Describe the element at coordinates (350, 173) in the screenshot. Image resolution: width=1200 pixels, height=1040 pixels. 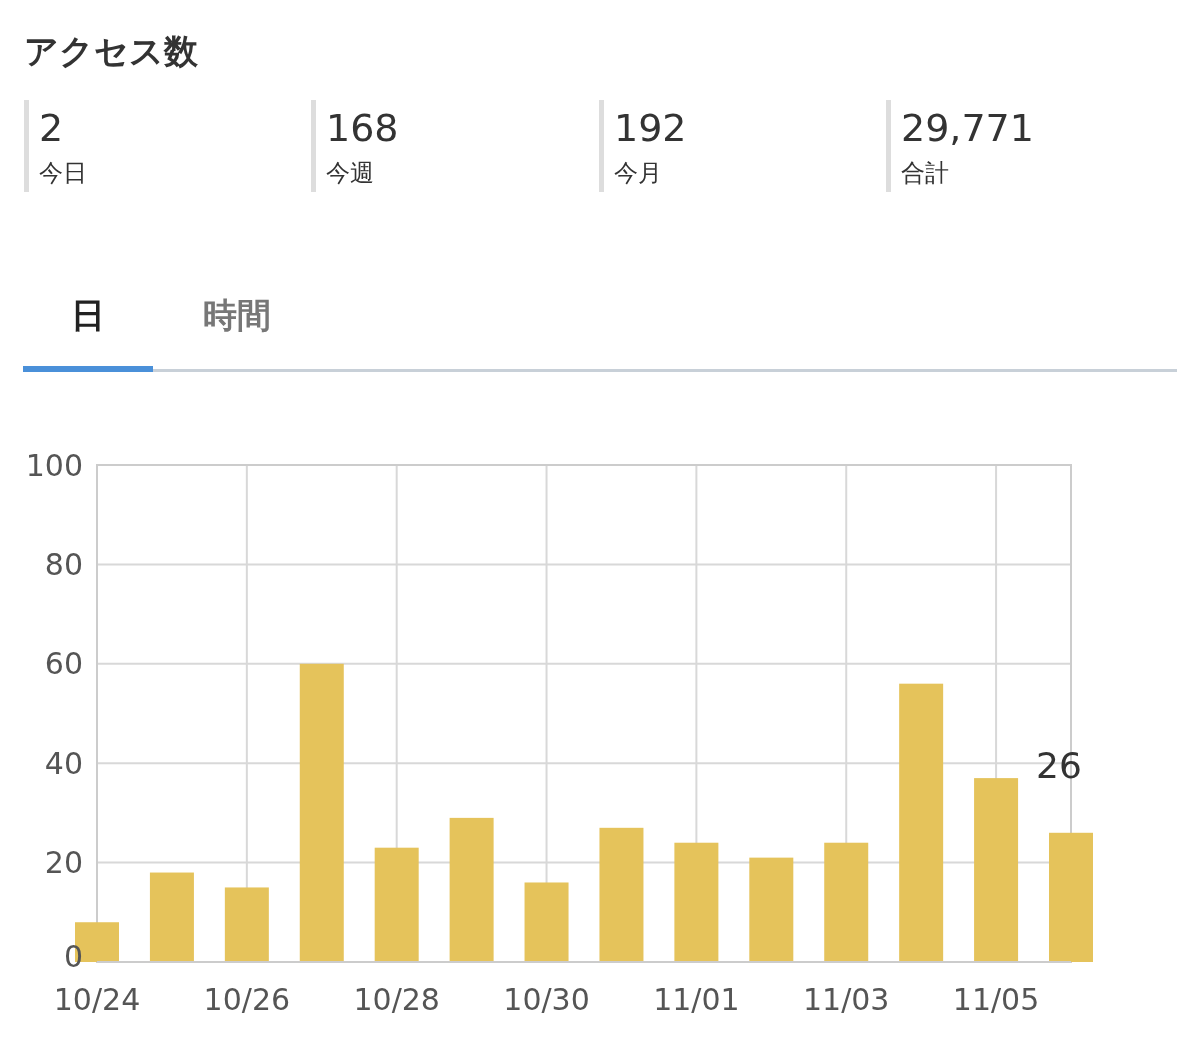
I see `text: 今週` at that location.